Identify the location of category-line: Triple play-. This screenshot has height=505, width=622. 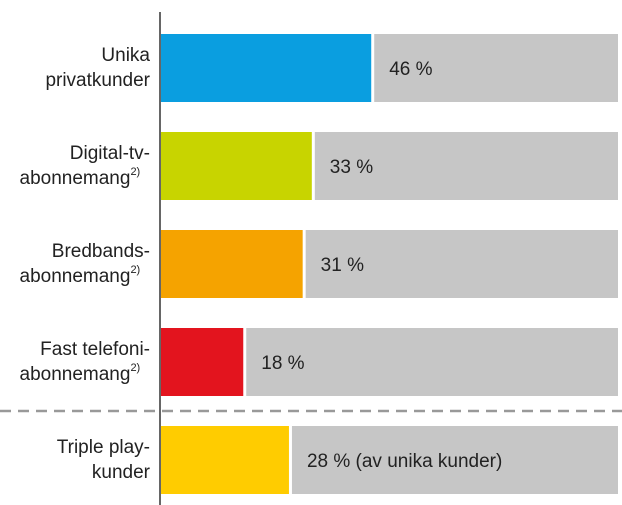
(103, 447).